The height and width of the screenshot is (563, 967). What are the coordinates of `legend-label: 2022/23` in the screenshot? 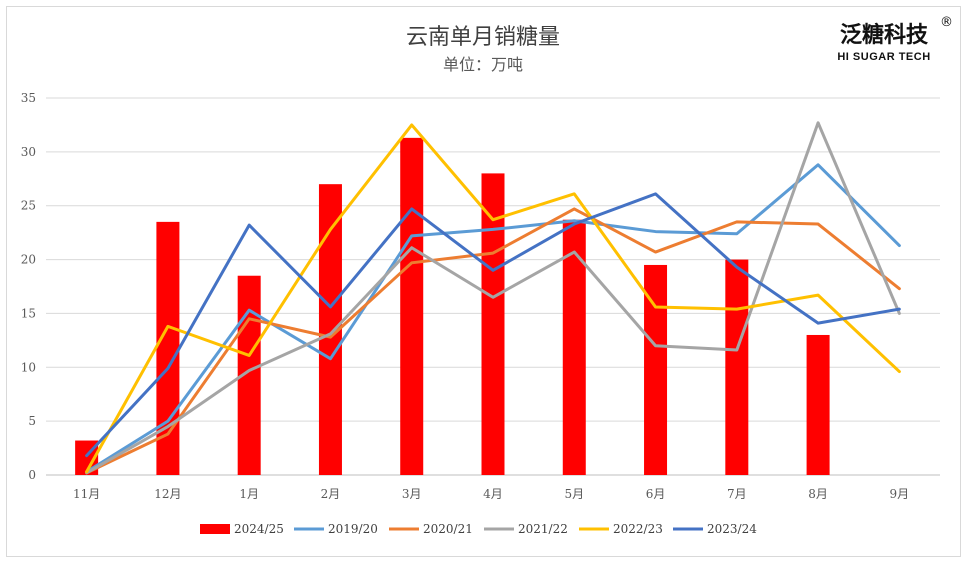 It's located at (638, 529).